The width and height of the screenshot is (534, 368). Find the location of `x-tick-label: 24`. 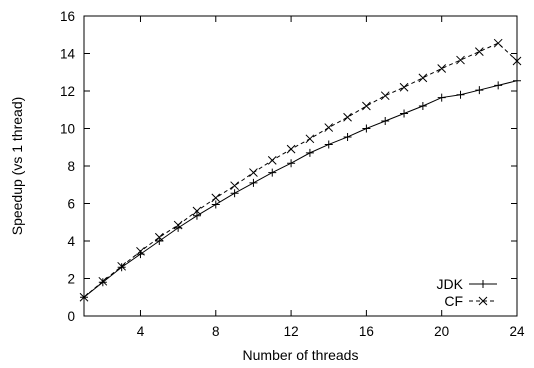

x-tick-label: 24 is located at coordinates (517, 331).